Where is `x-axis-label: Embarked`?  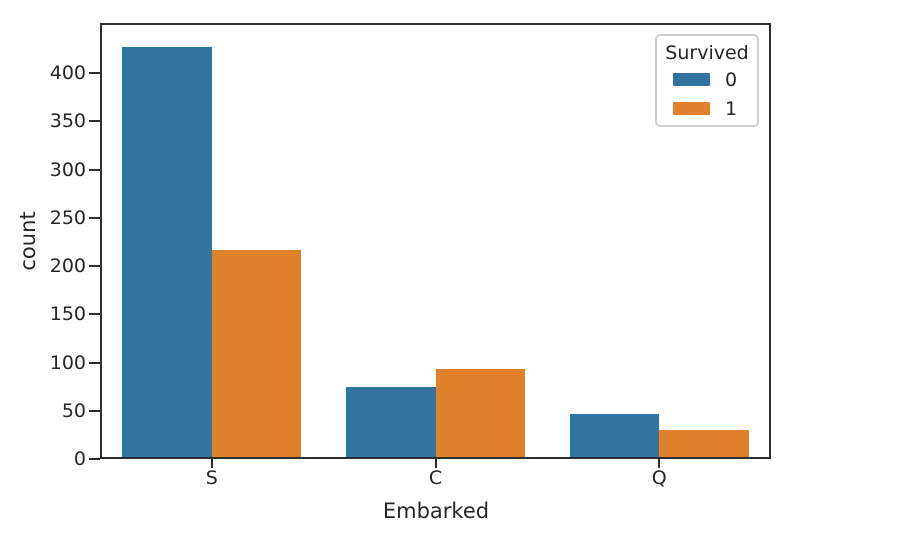
x-axis-label: Embarked is located at coordinates (436, 511).